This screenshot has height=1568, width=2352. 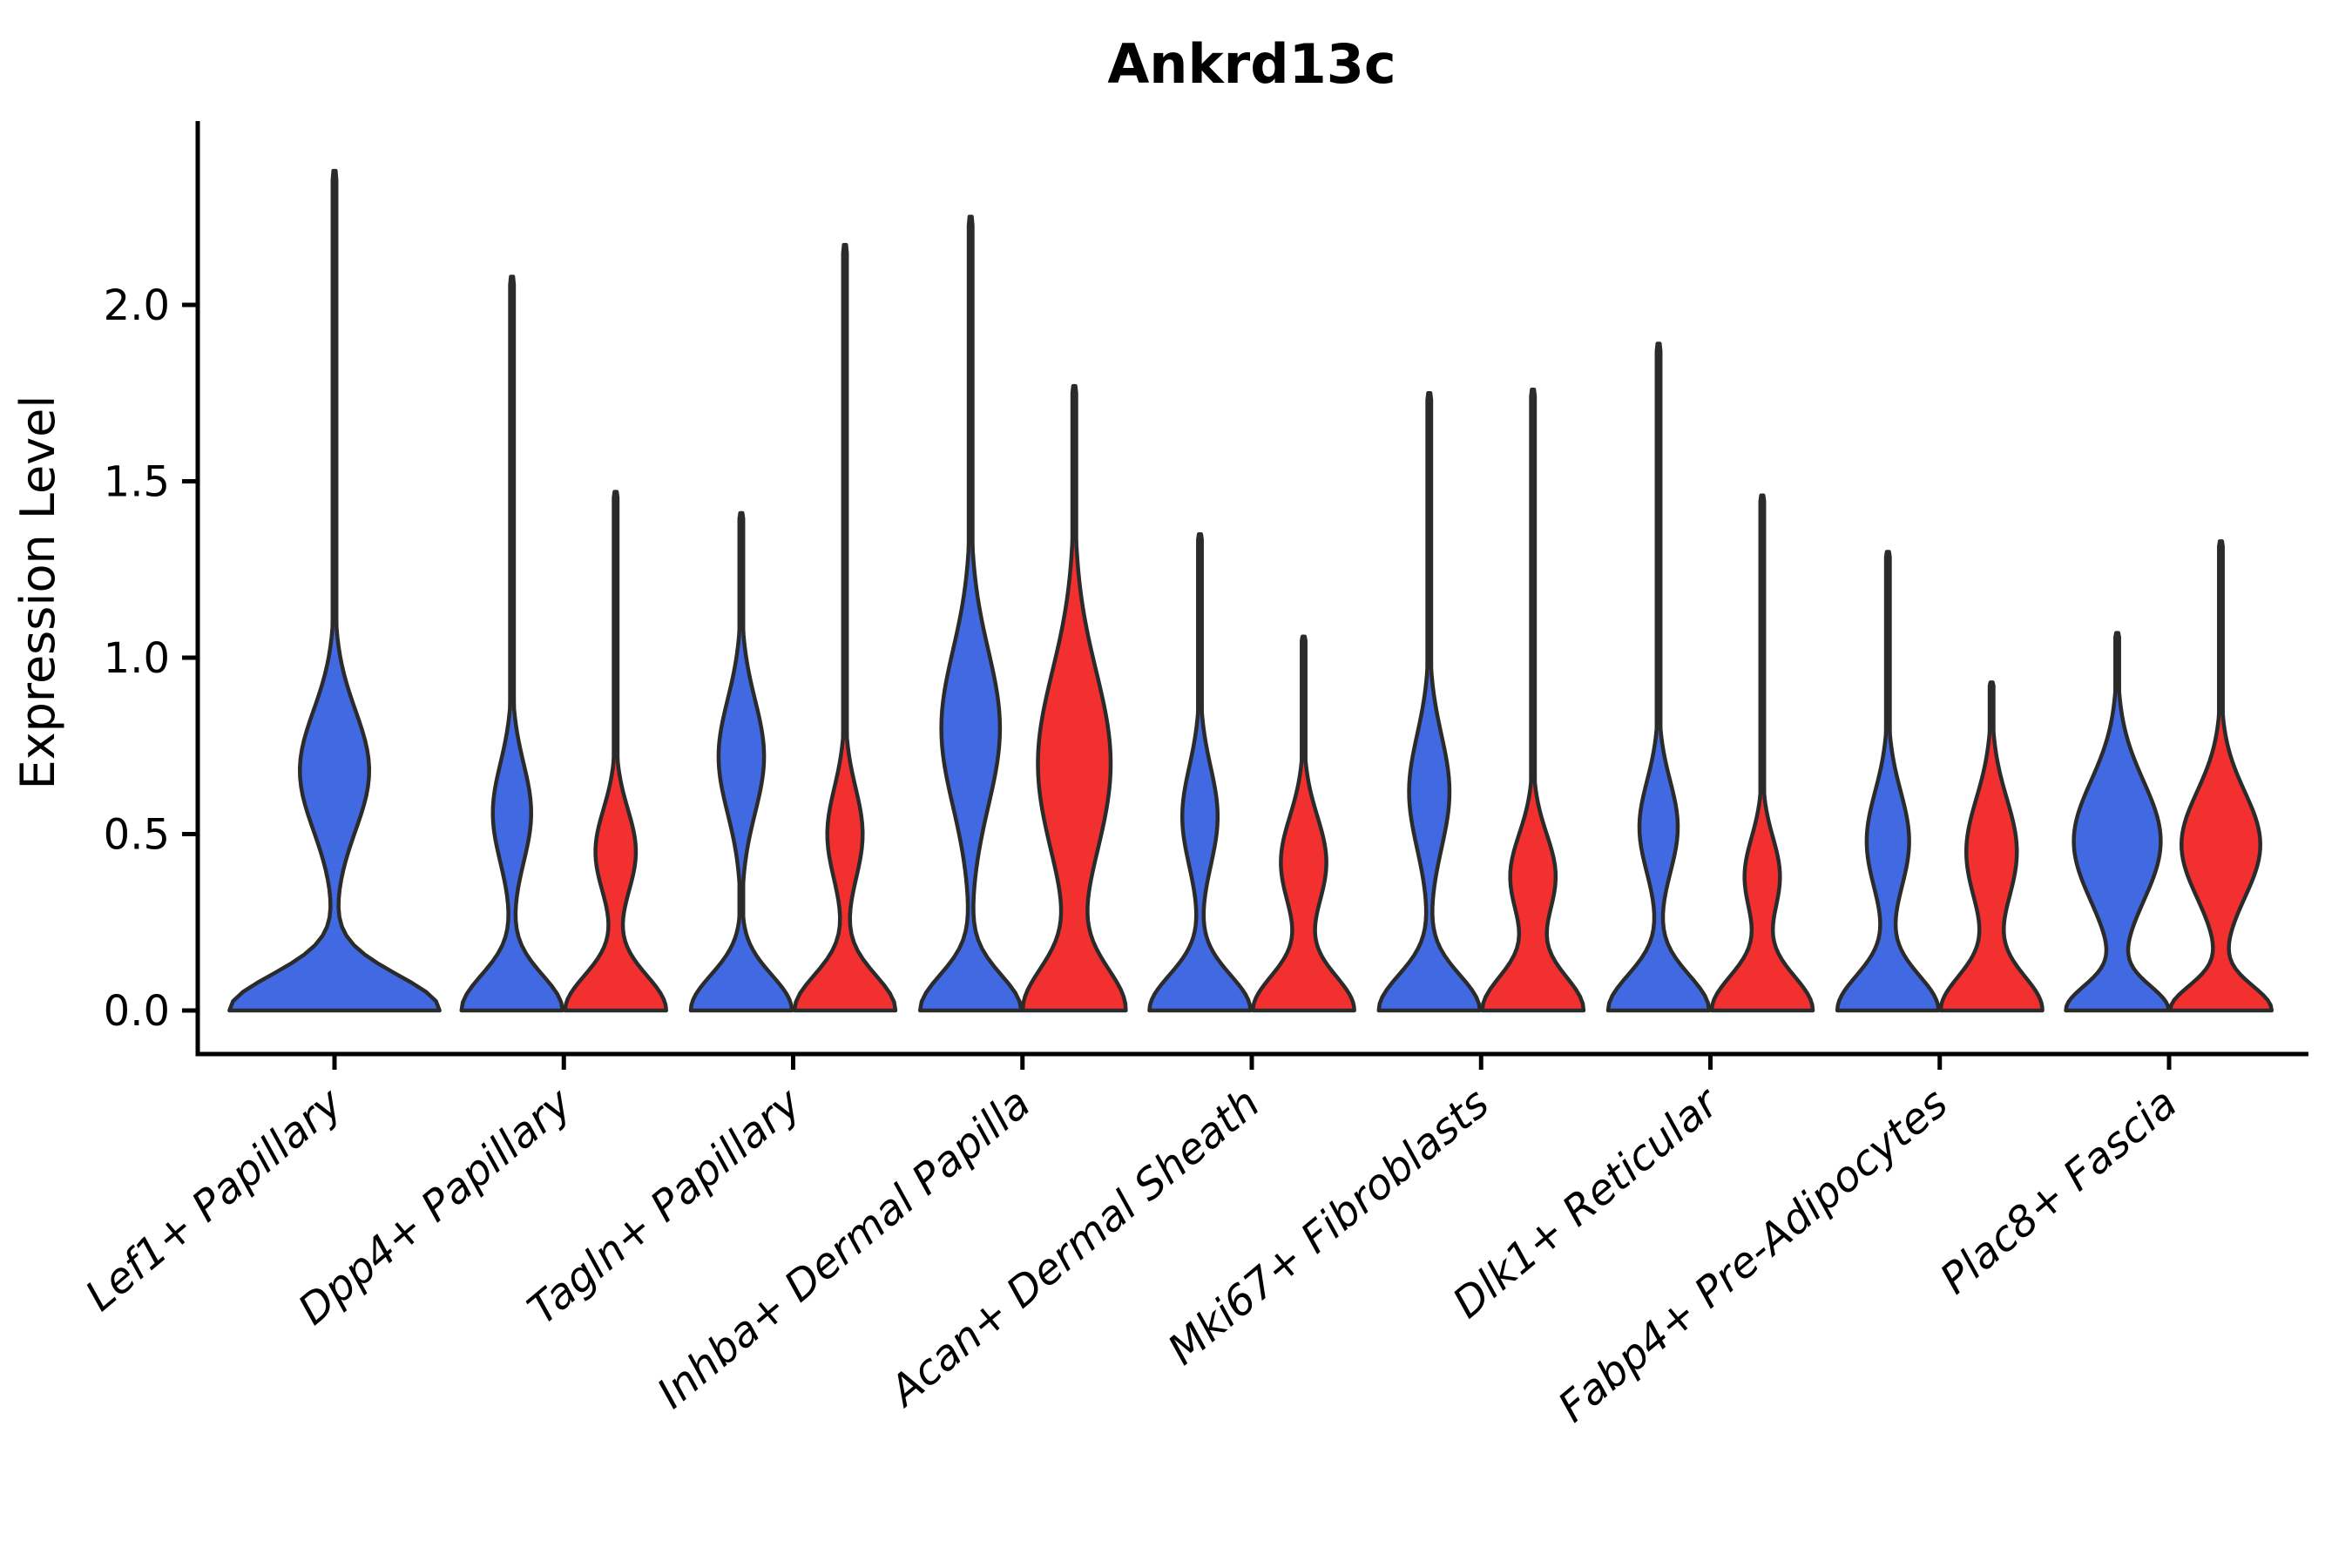 I want to click on chart-title: Ankrd13c, so click(x=1251, y=64).